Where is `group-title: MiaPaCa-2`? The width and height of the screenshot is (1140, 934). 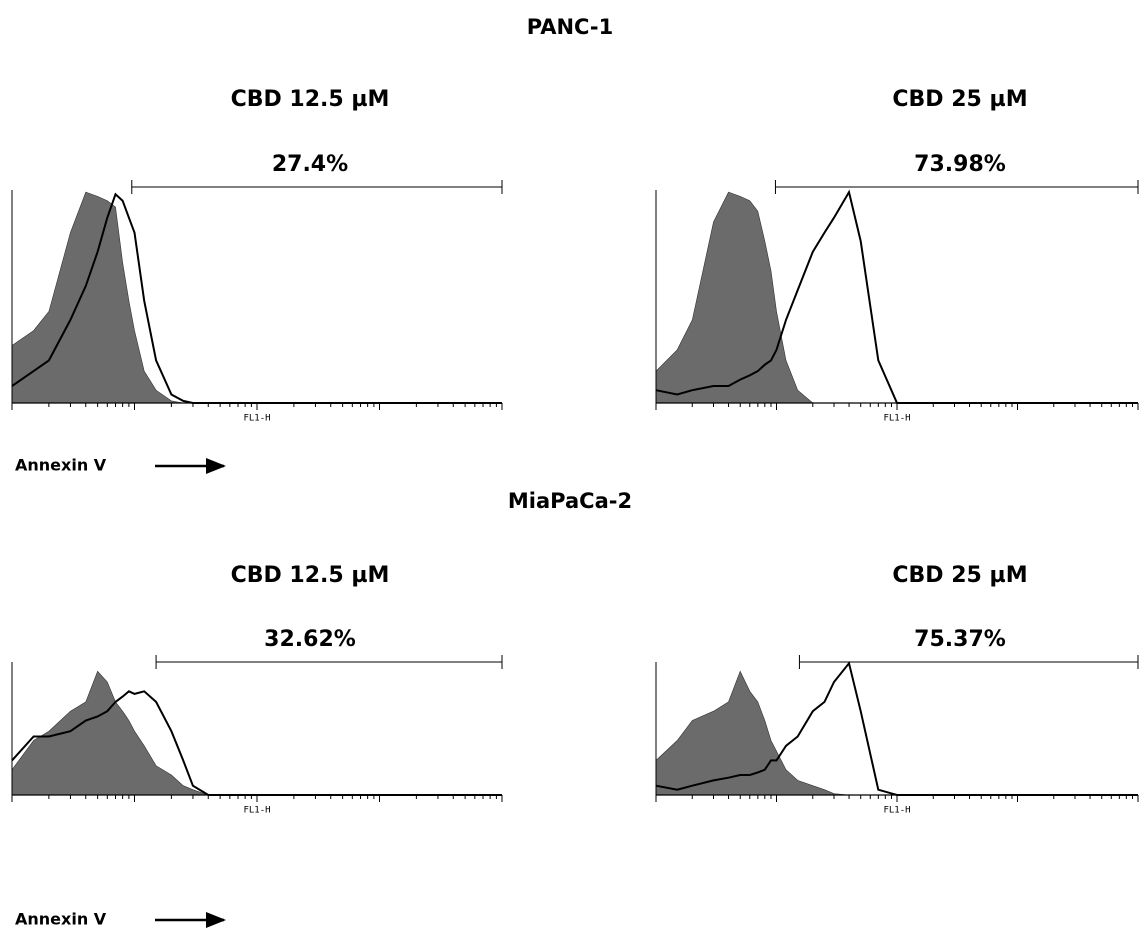
group-title: MiaPaCa-2 is located at coordinates (570, 501).